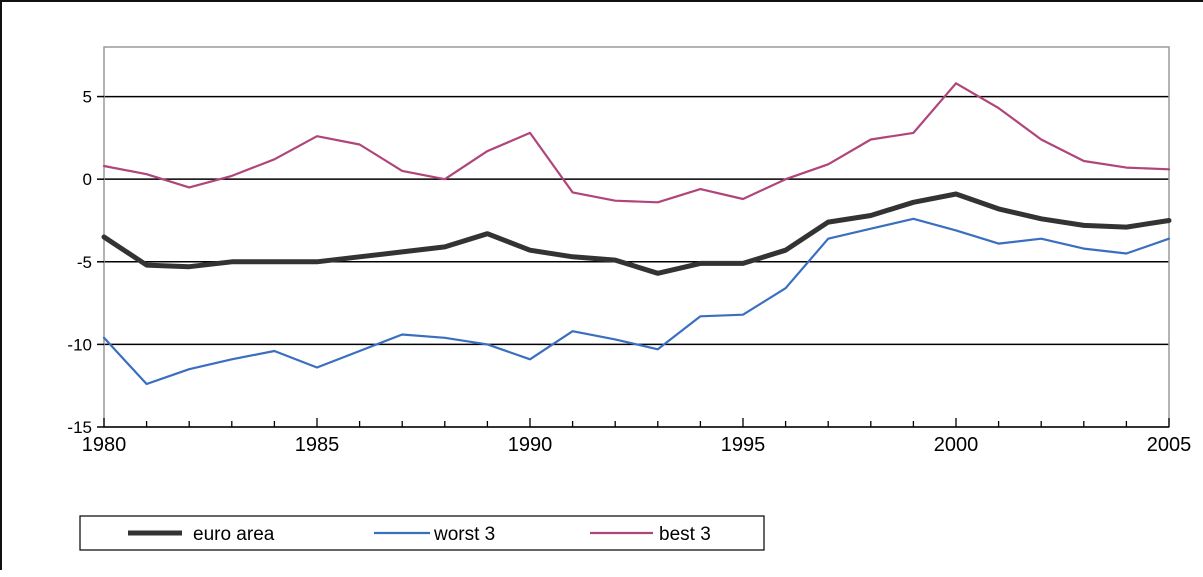  I want to click on x-tick-label: 1980, so click(104, 445).